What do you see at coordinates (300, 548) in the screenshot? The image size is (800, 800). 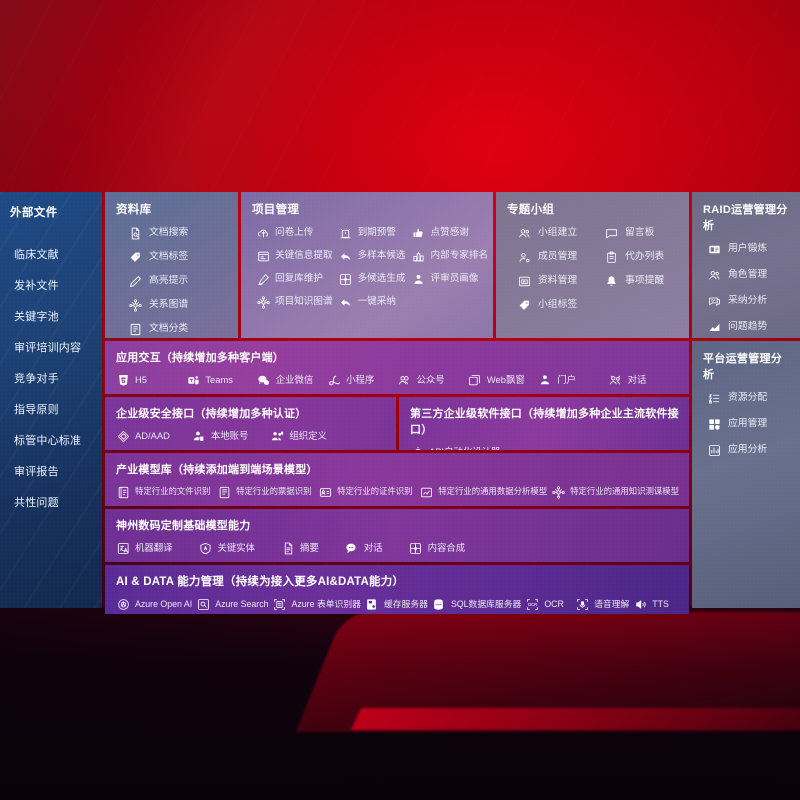 I see `base-item-2: 摘要` at bounding box center [300, 548].